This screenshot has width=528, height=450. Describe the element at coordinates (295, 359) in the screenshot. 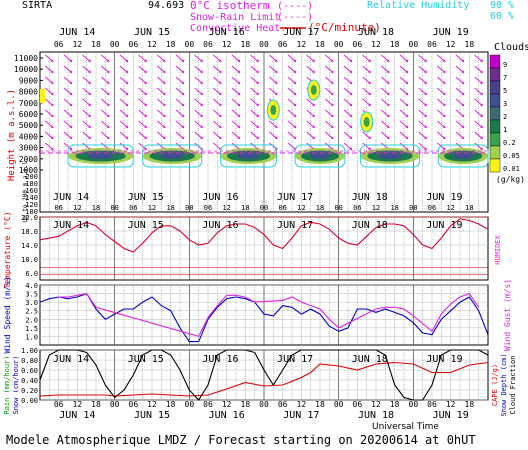

I see `day-label-rain: JUN 17` at that location.